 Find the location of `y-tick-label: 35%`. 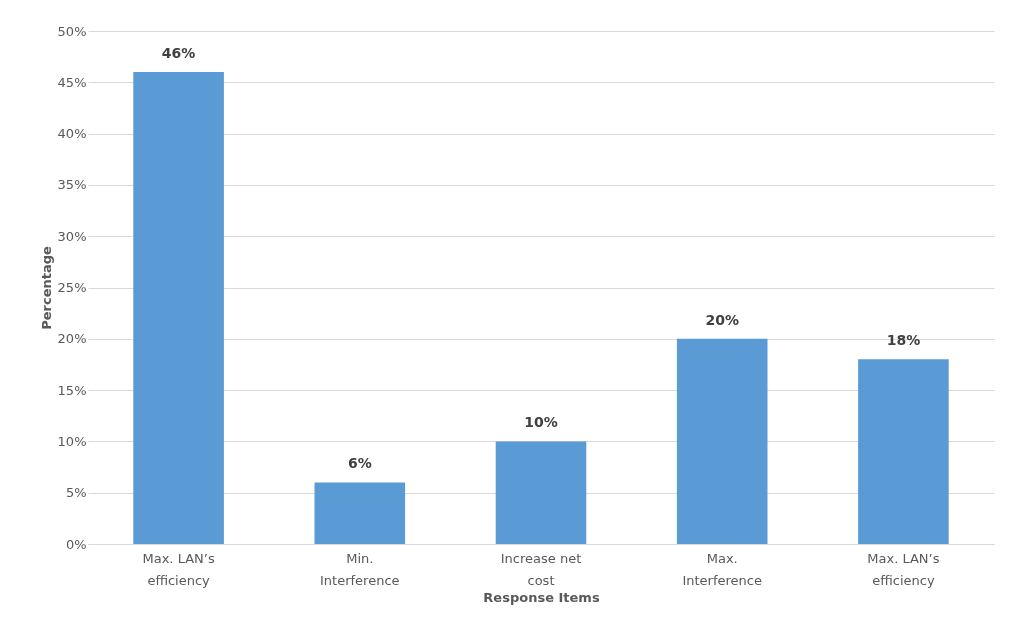

y-tick-label: 35% is located at coordinates (72, 185).